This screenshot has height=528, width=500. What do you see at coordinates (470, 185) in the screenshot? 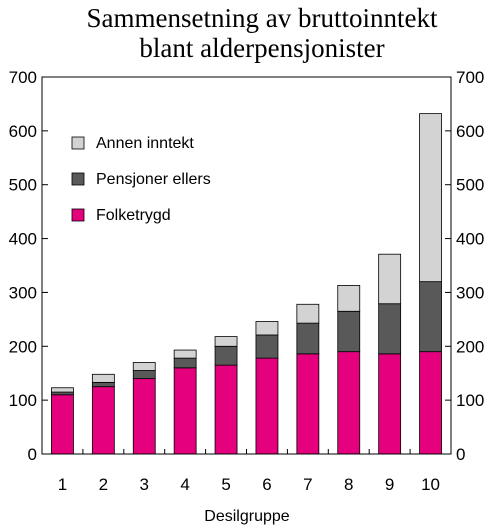
I see `y-tick-label-right: 500` at bounding box center [470, 185].